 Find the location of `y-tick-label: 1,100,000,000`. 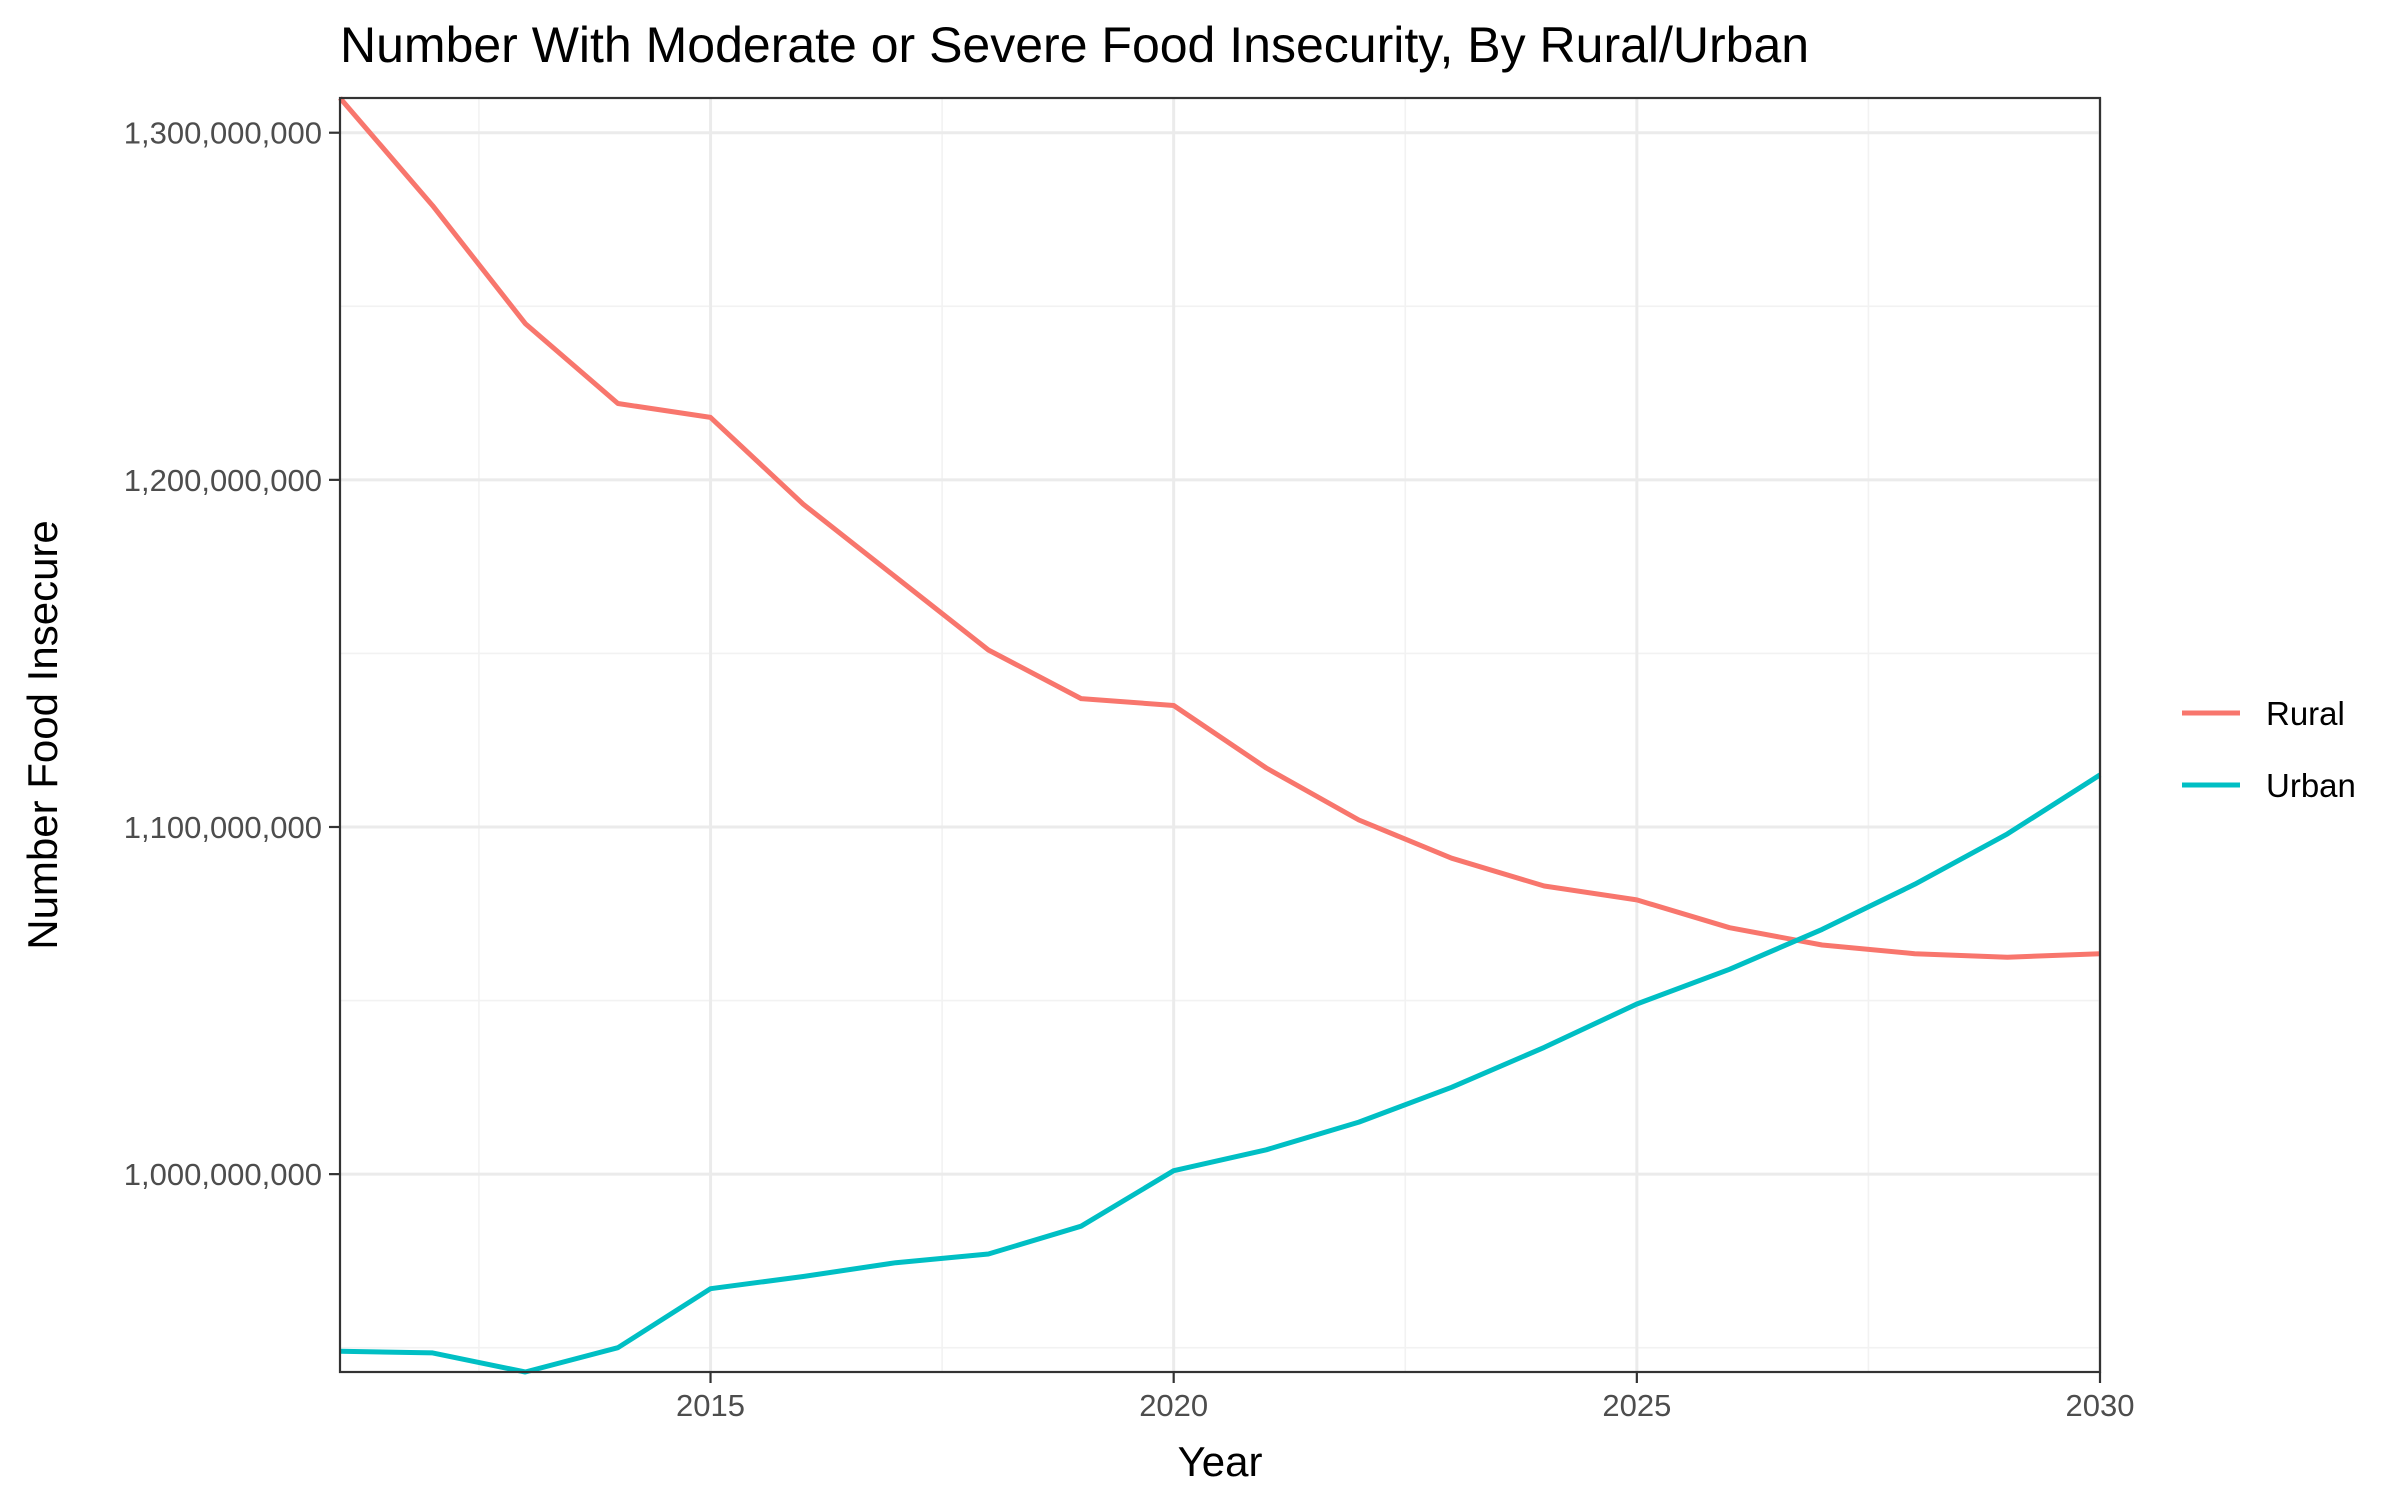

y-tick-label: 1,100,000,000 is located at coordinates (223, 827).